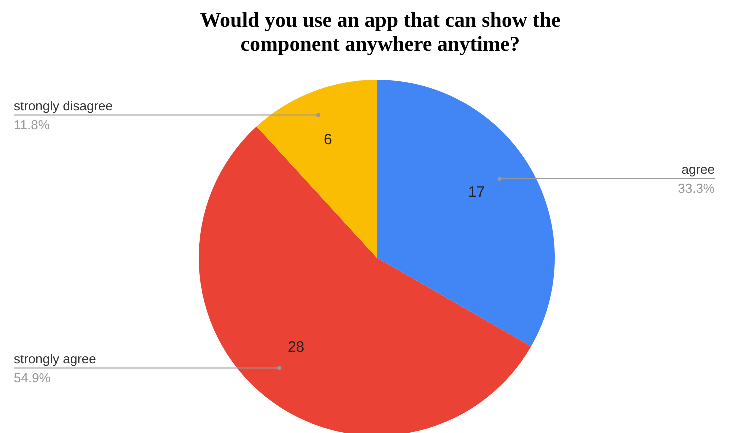 This screenshot has width=731, height=433. Describe the element at coordinates (296, 347) in the screenshot. I see `text: 28` at that location.